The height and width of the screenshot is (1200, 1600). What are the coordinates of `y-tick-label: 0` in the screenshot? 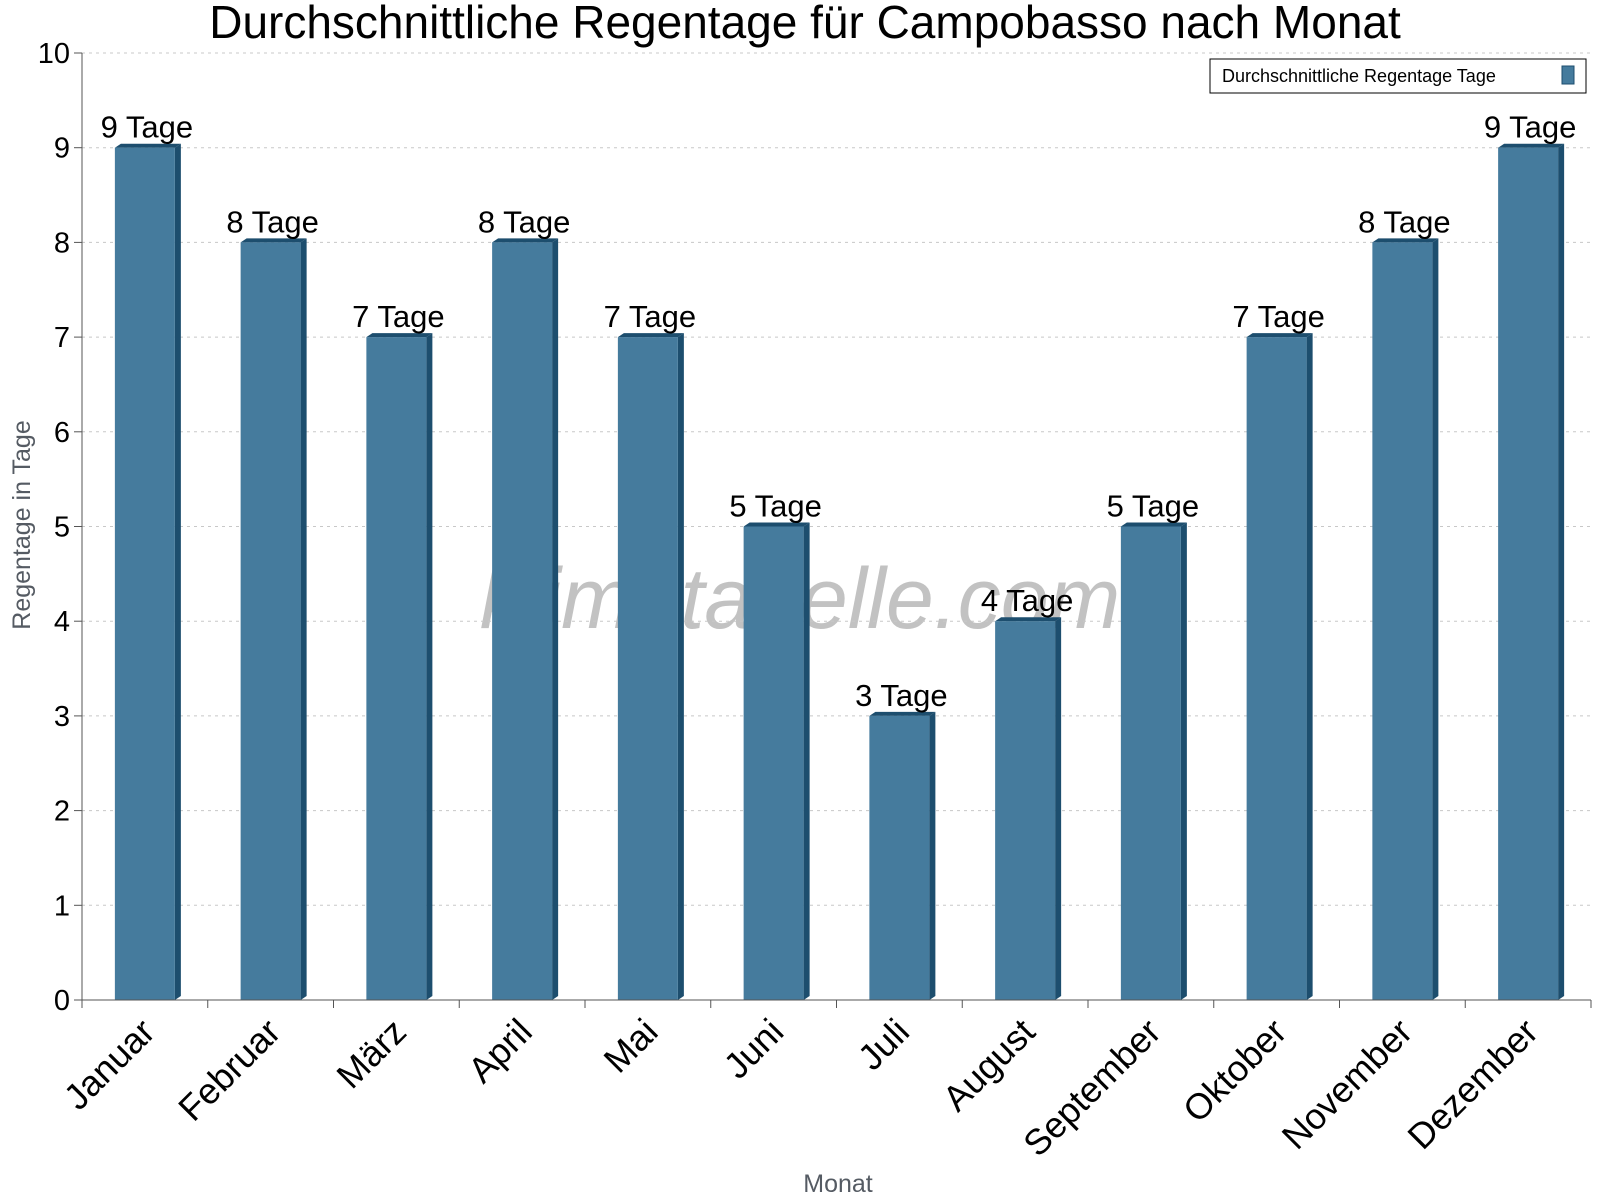 It's located at (62, 1001).